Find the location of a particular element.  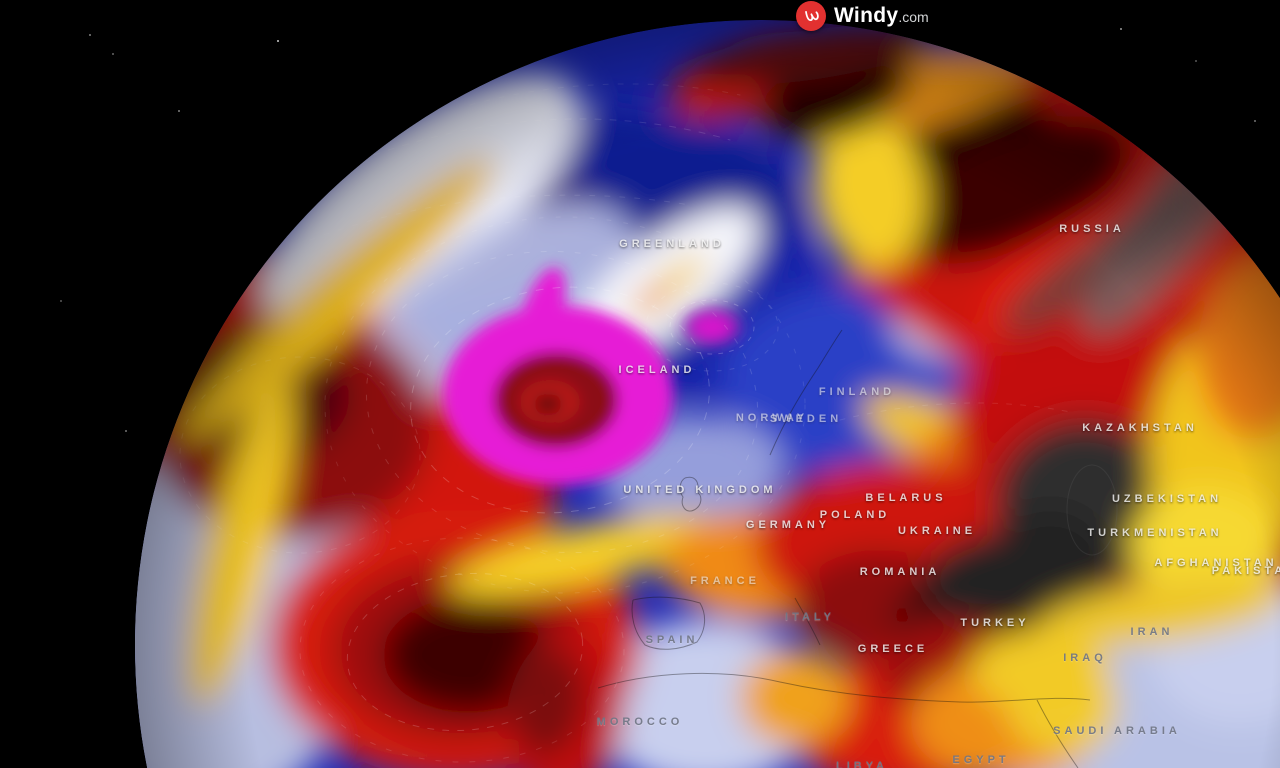

windy-logo-icon is located at coordinates (811, 16).